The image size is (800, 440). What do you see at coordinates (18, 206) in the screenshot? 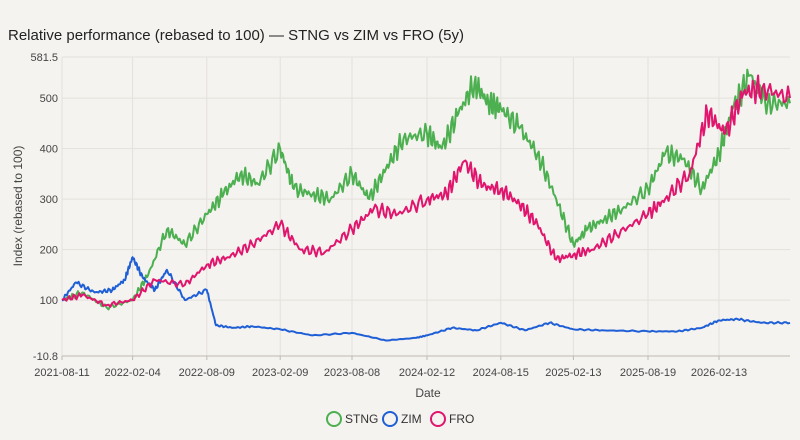
I see `y-axis-label: Index (rebased to 100)` at bounding box center [18, 206].